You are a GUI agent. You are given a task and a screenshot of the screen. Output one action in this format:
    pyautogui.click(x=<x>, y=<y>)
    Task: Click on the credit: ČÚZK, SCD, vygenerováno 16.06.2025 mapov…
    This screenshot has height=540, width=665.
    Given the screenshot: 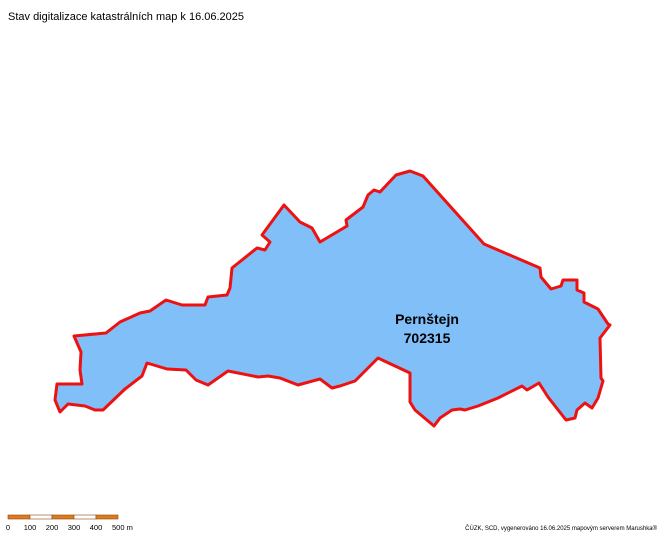 What is the action you would take?
    pyautogui.click(x=561, y=528)
    